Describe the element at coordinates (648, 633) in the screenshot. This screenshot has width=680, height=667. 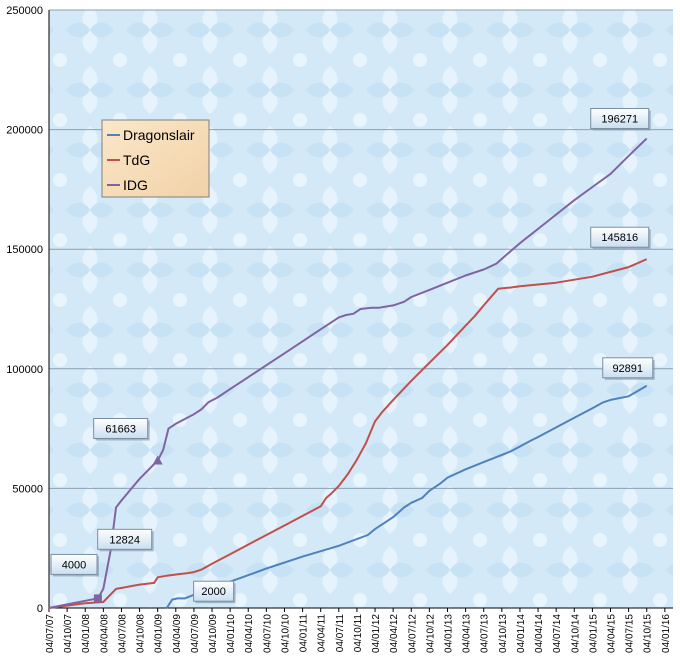
I see `x-tick-label: 04/10/15` at that location.